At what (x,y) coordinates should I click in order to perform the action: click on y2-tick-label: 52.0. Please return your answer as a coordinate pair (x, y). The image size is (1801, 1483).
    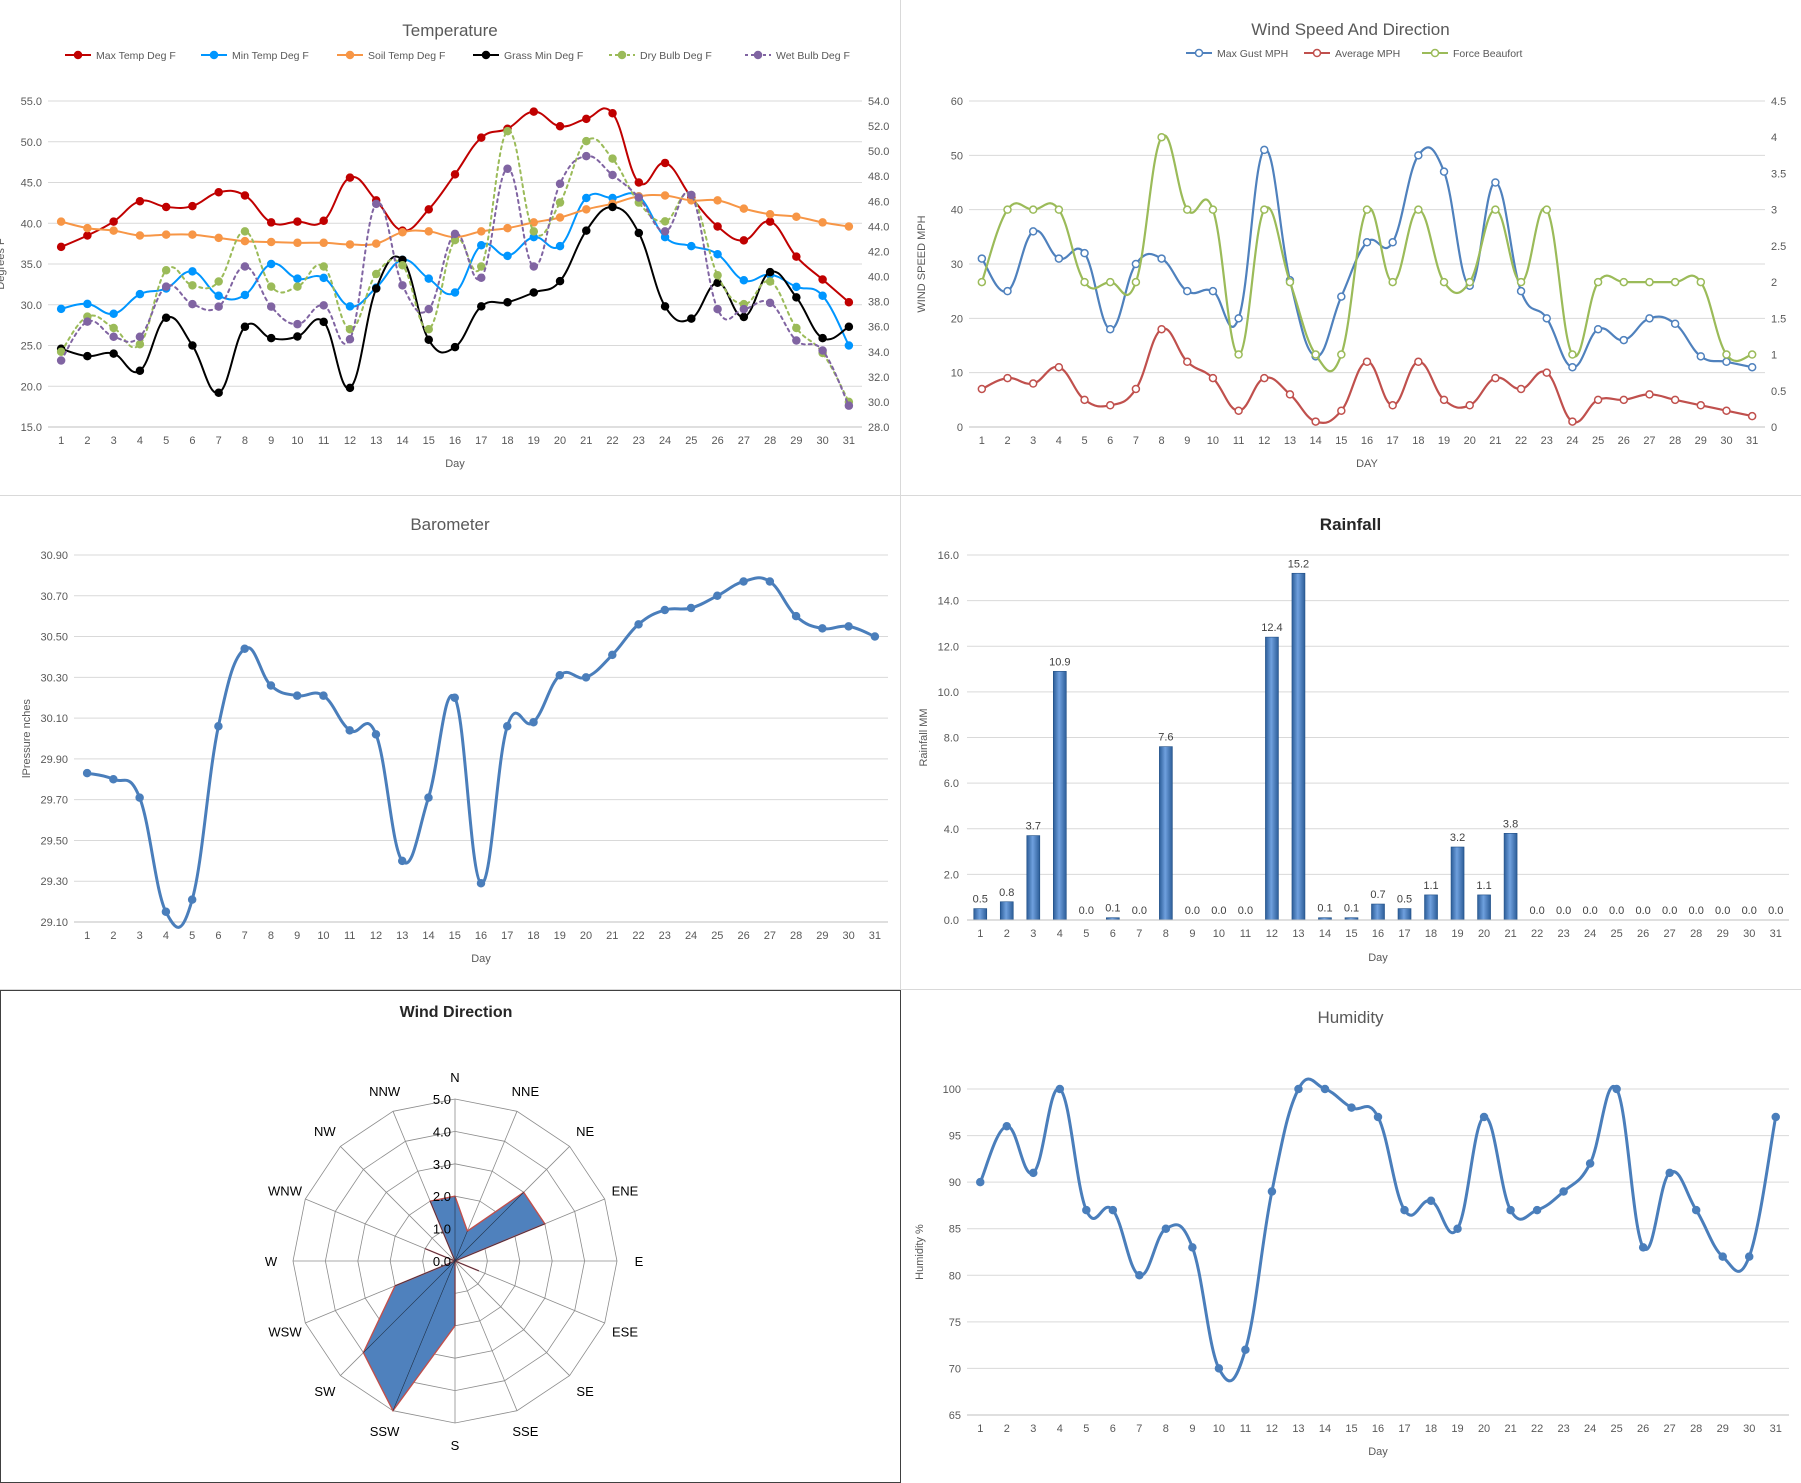
    Looking at the image, I should click on (878, 127).